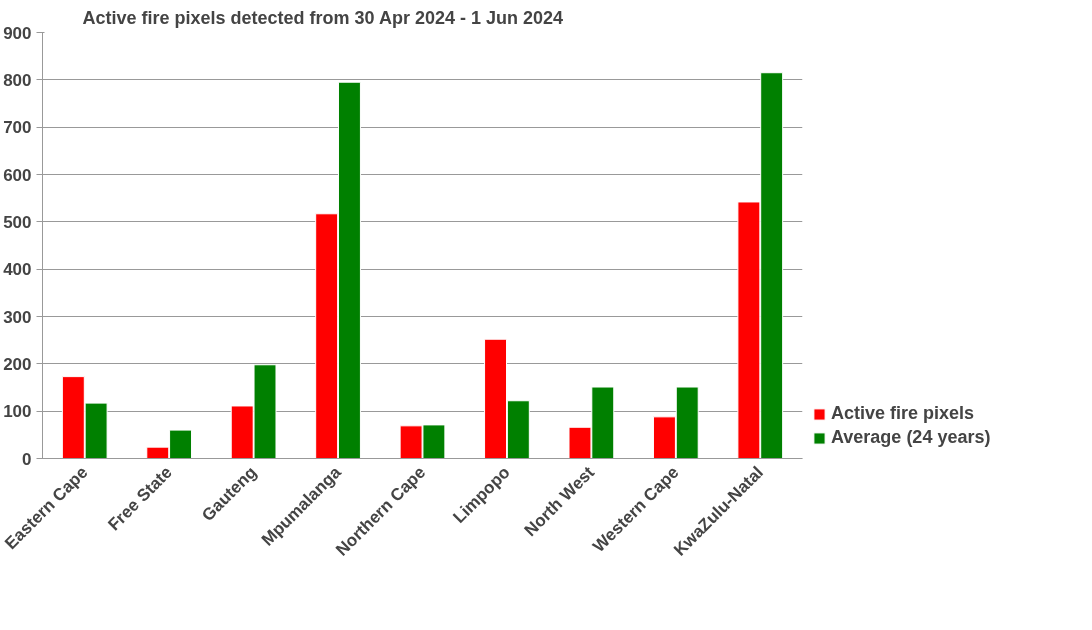 Image resolution: width=1092 pixels, height=630 pixels. Describe the element at coordinates (903, 413) in the screenshot. I see `legend-label: Active fire pixels` at that location.